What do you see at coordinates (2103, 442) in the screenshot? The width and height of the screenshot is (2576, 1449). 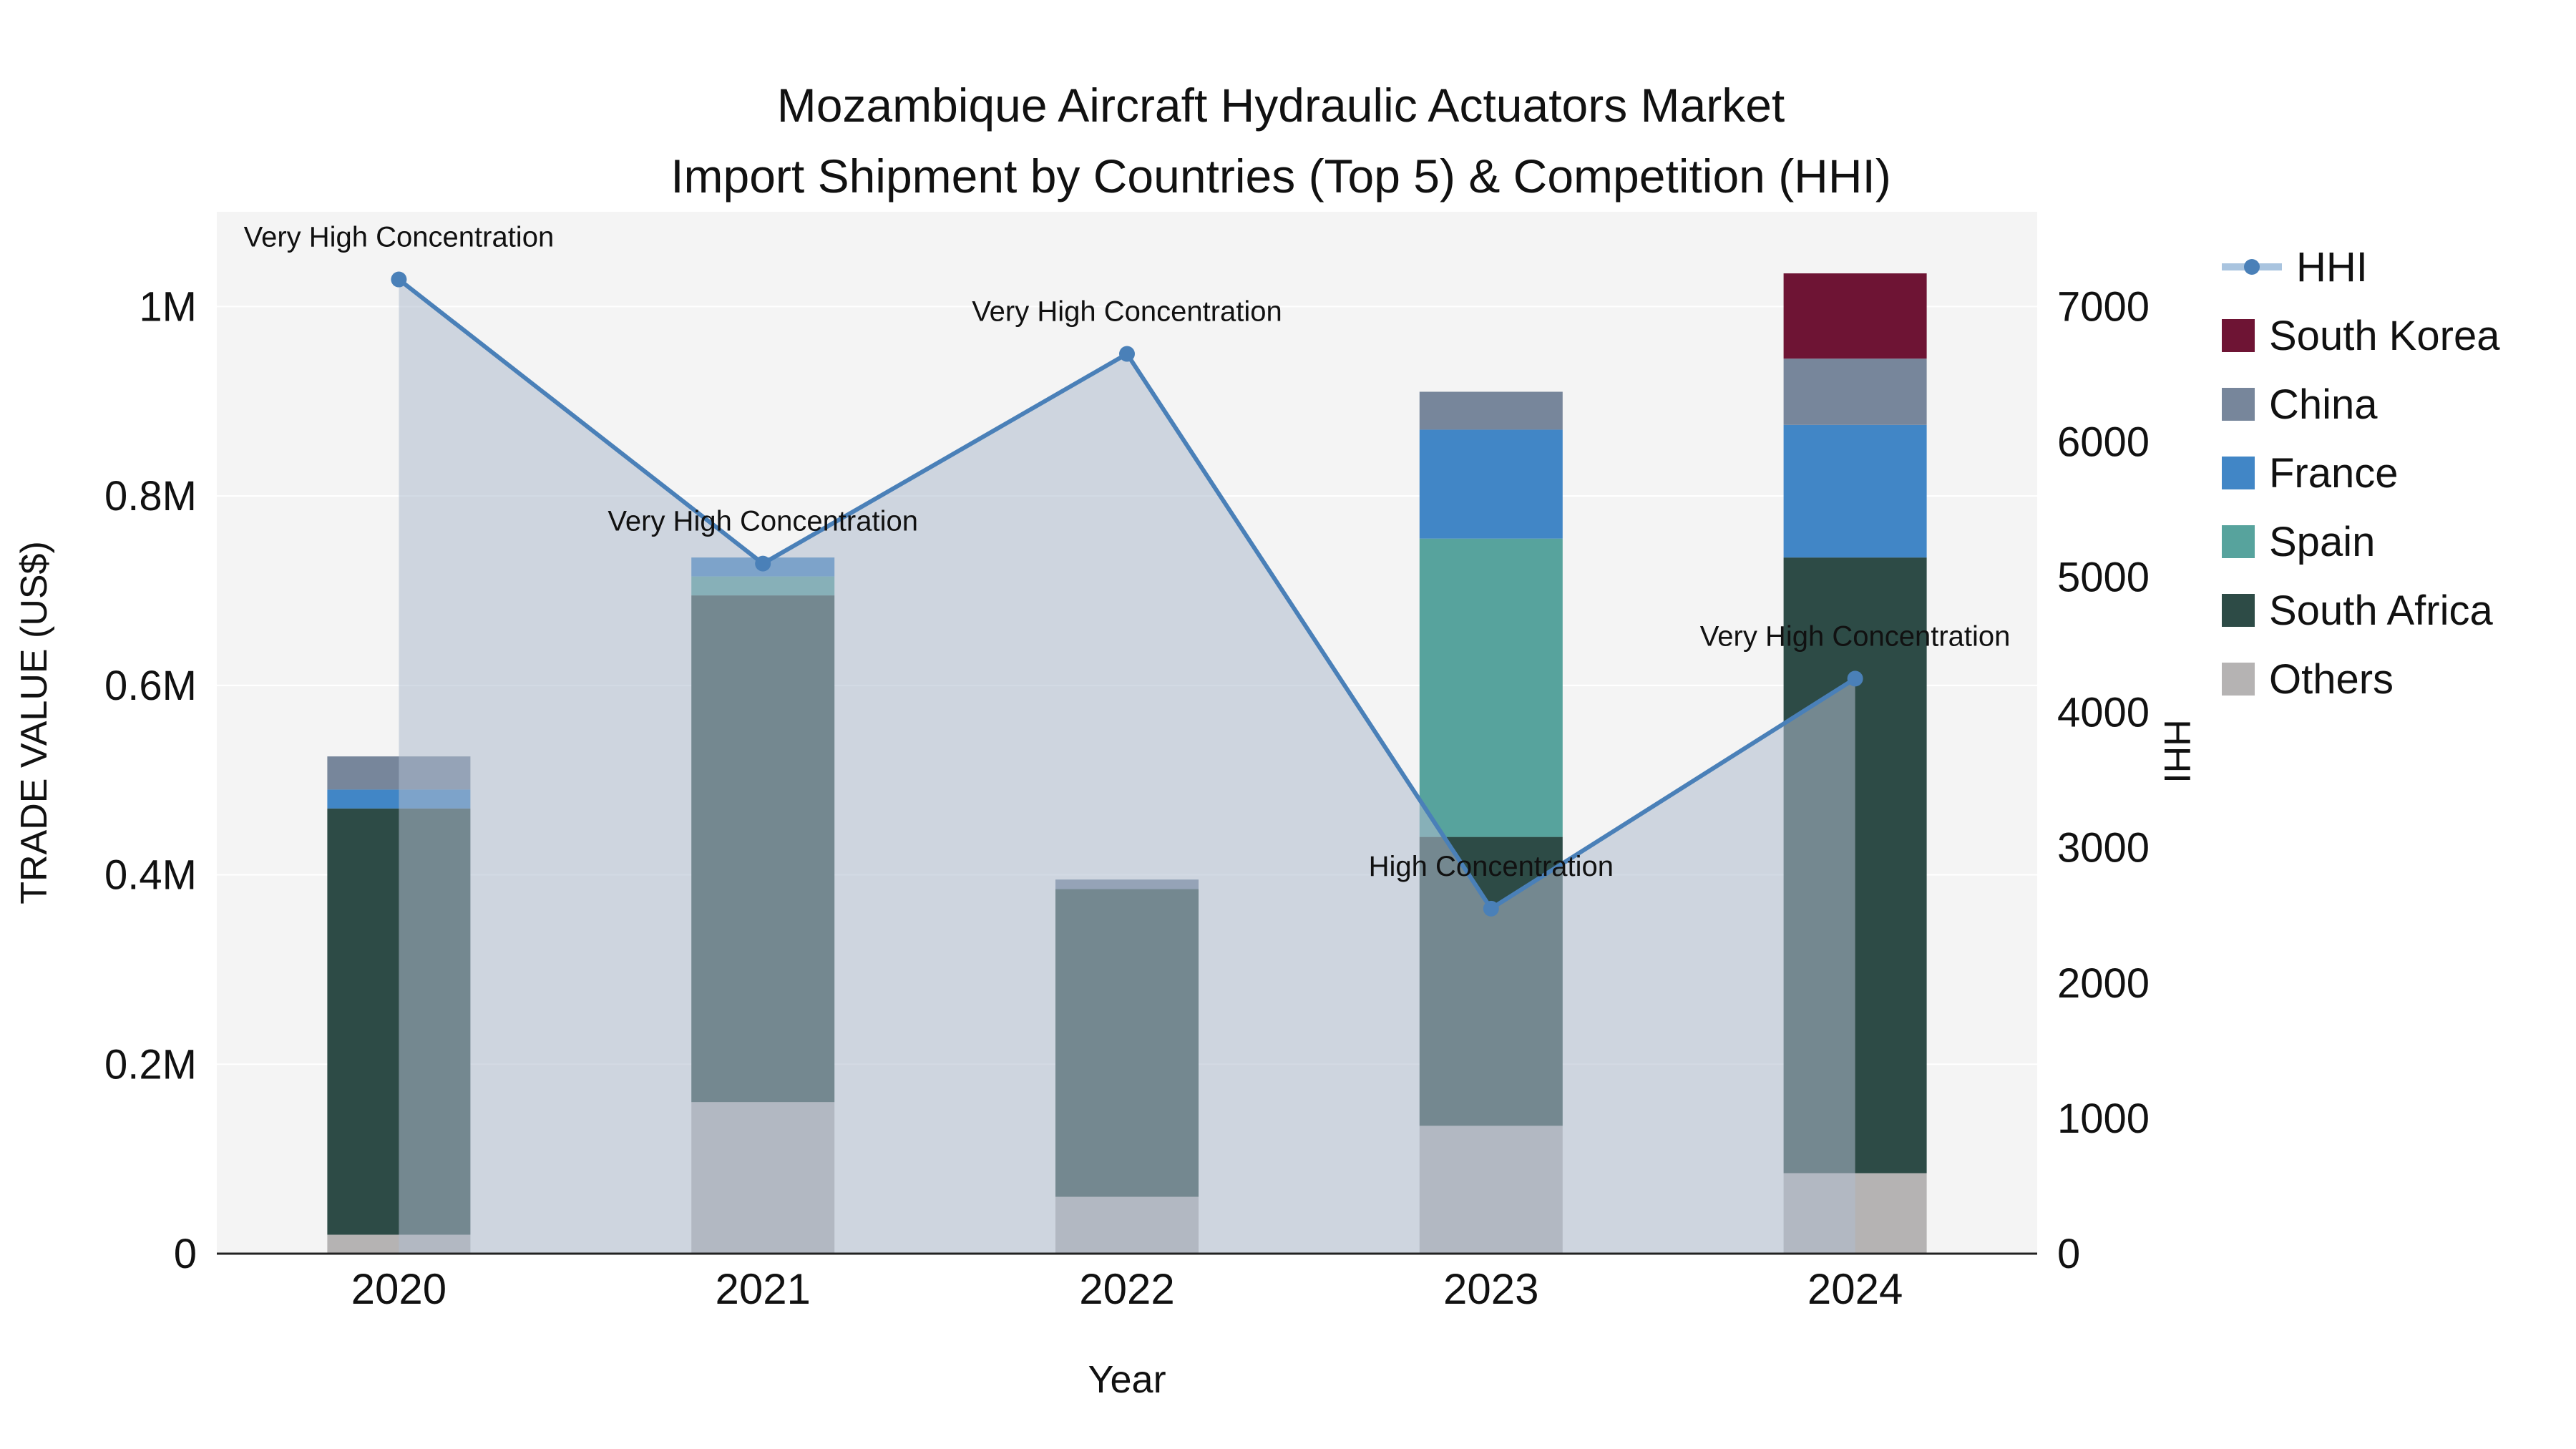 I see `y-right-tick: 6000` at bounding box center [2103, 442].